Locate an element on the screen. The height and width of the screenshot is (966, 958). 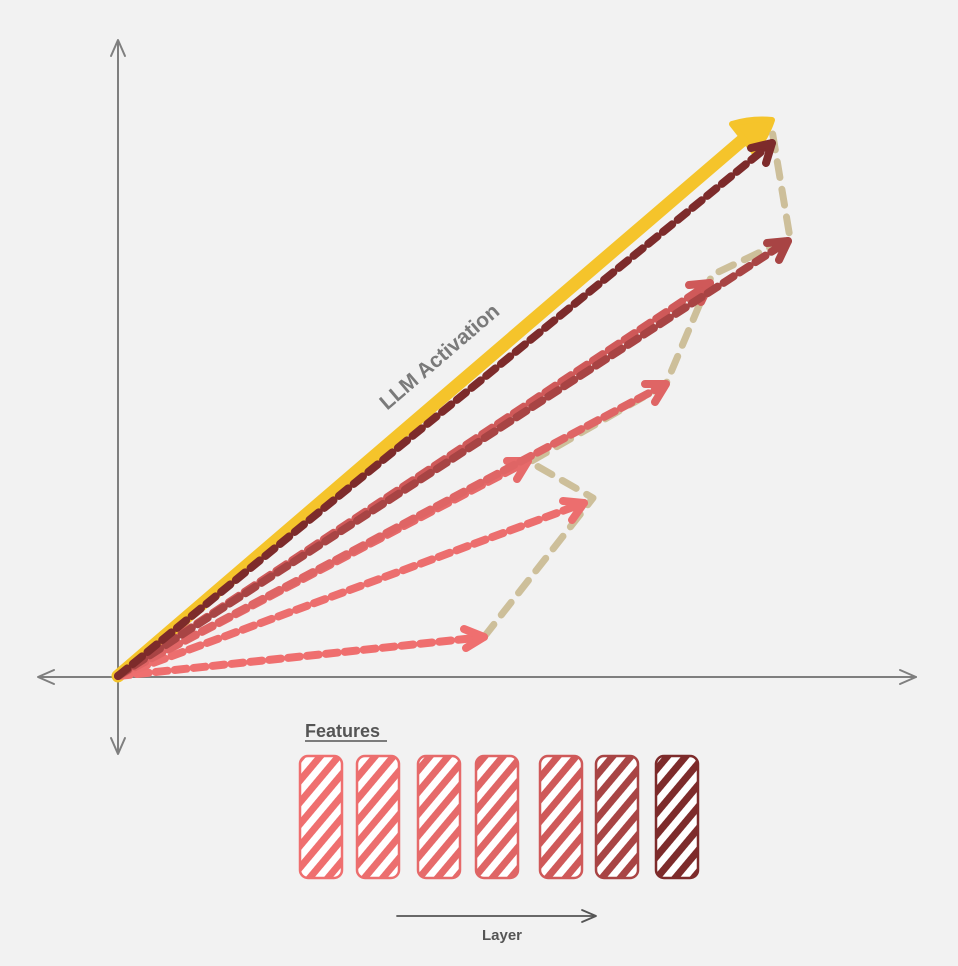
features-title: Features is located at coordinates (342, 731).